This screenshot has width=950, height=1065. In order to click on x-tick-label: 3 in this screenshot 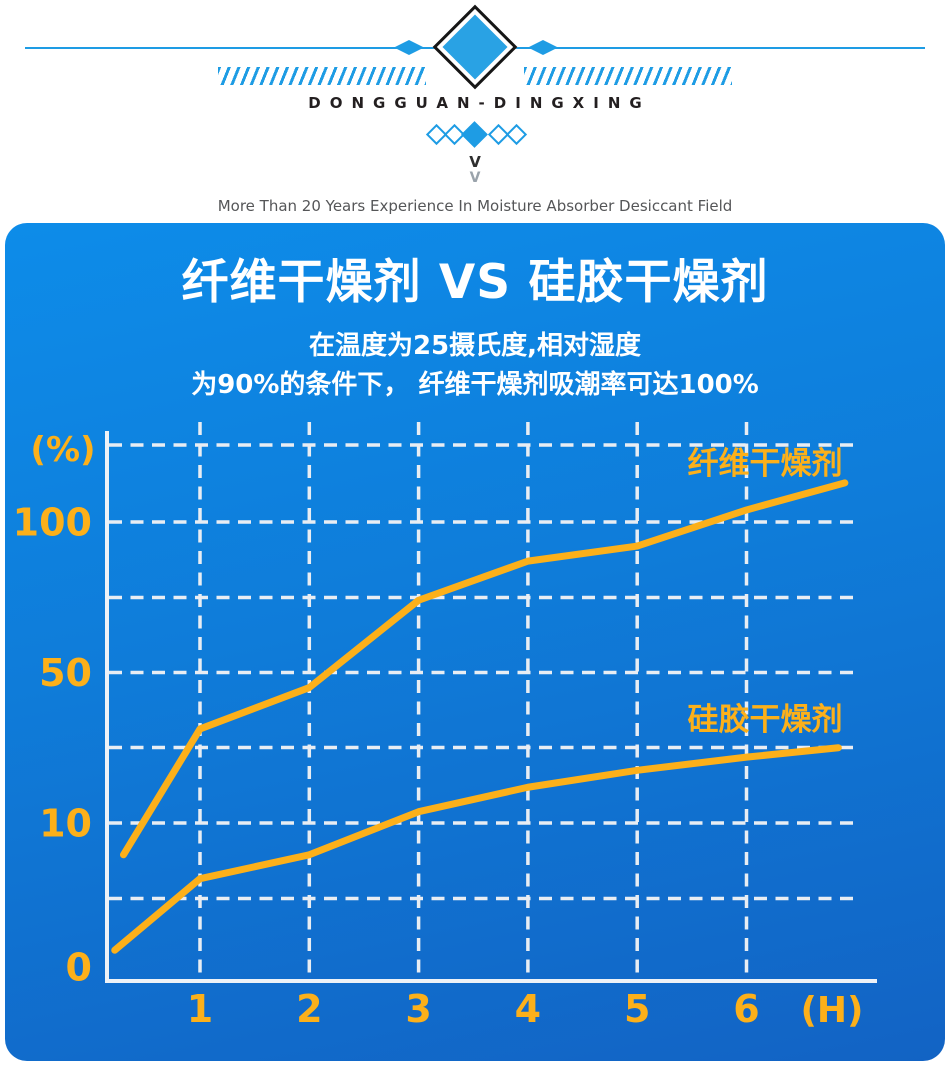, I will do `click(418, 1009)`.